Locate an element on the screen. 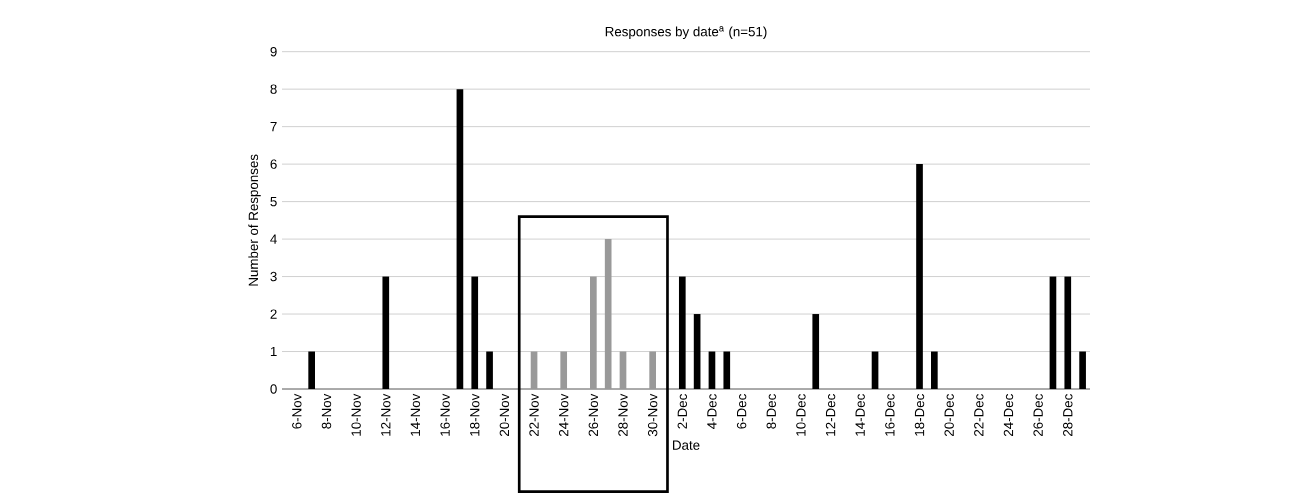  x-tick-label: 2-Dec is located at coordinates (682, 411).